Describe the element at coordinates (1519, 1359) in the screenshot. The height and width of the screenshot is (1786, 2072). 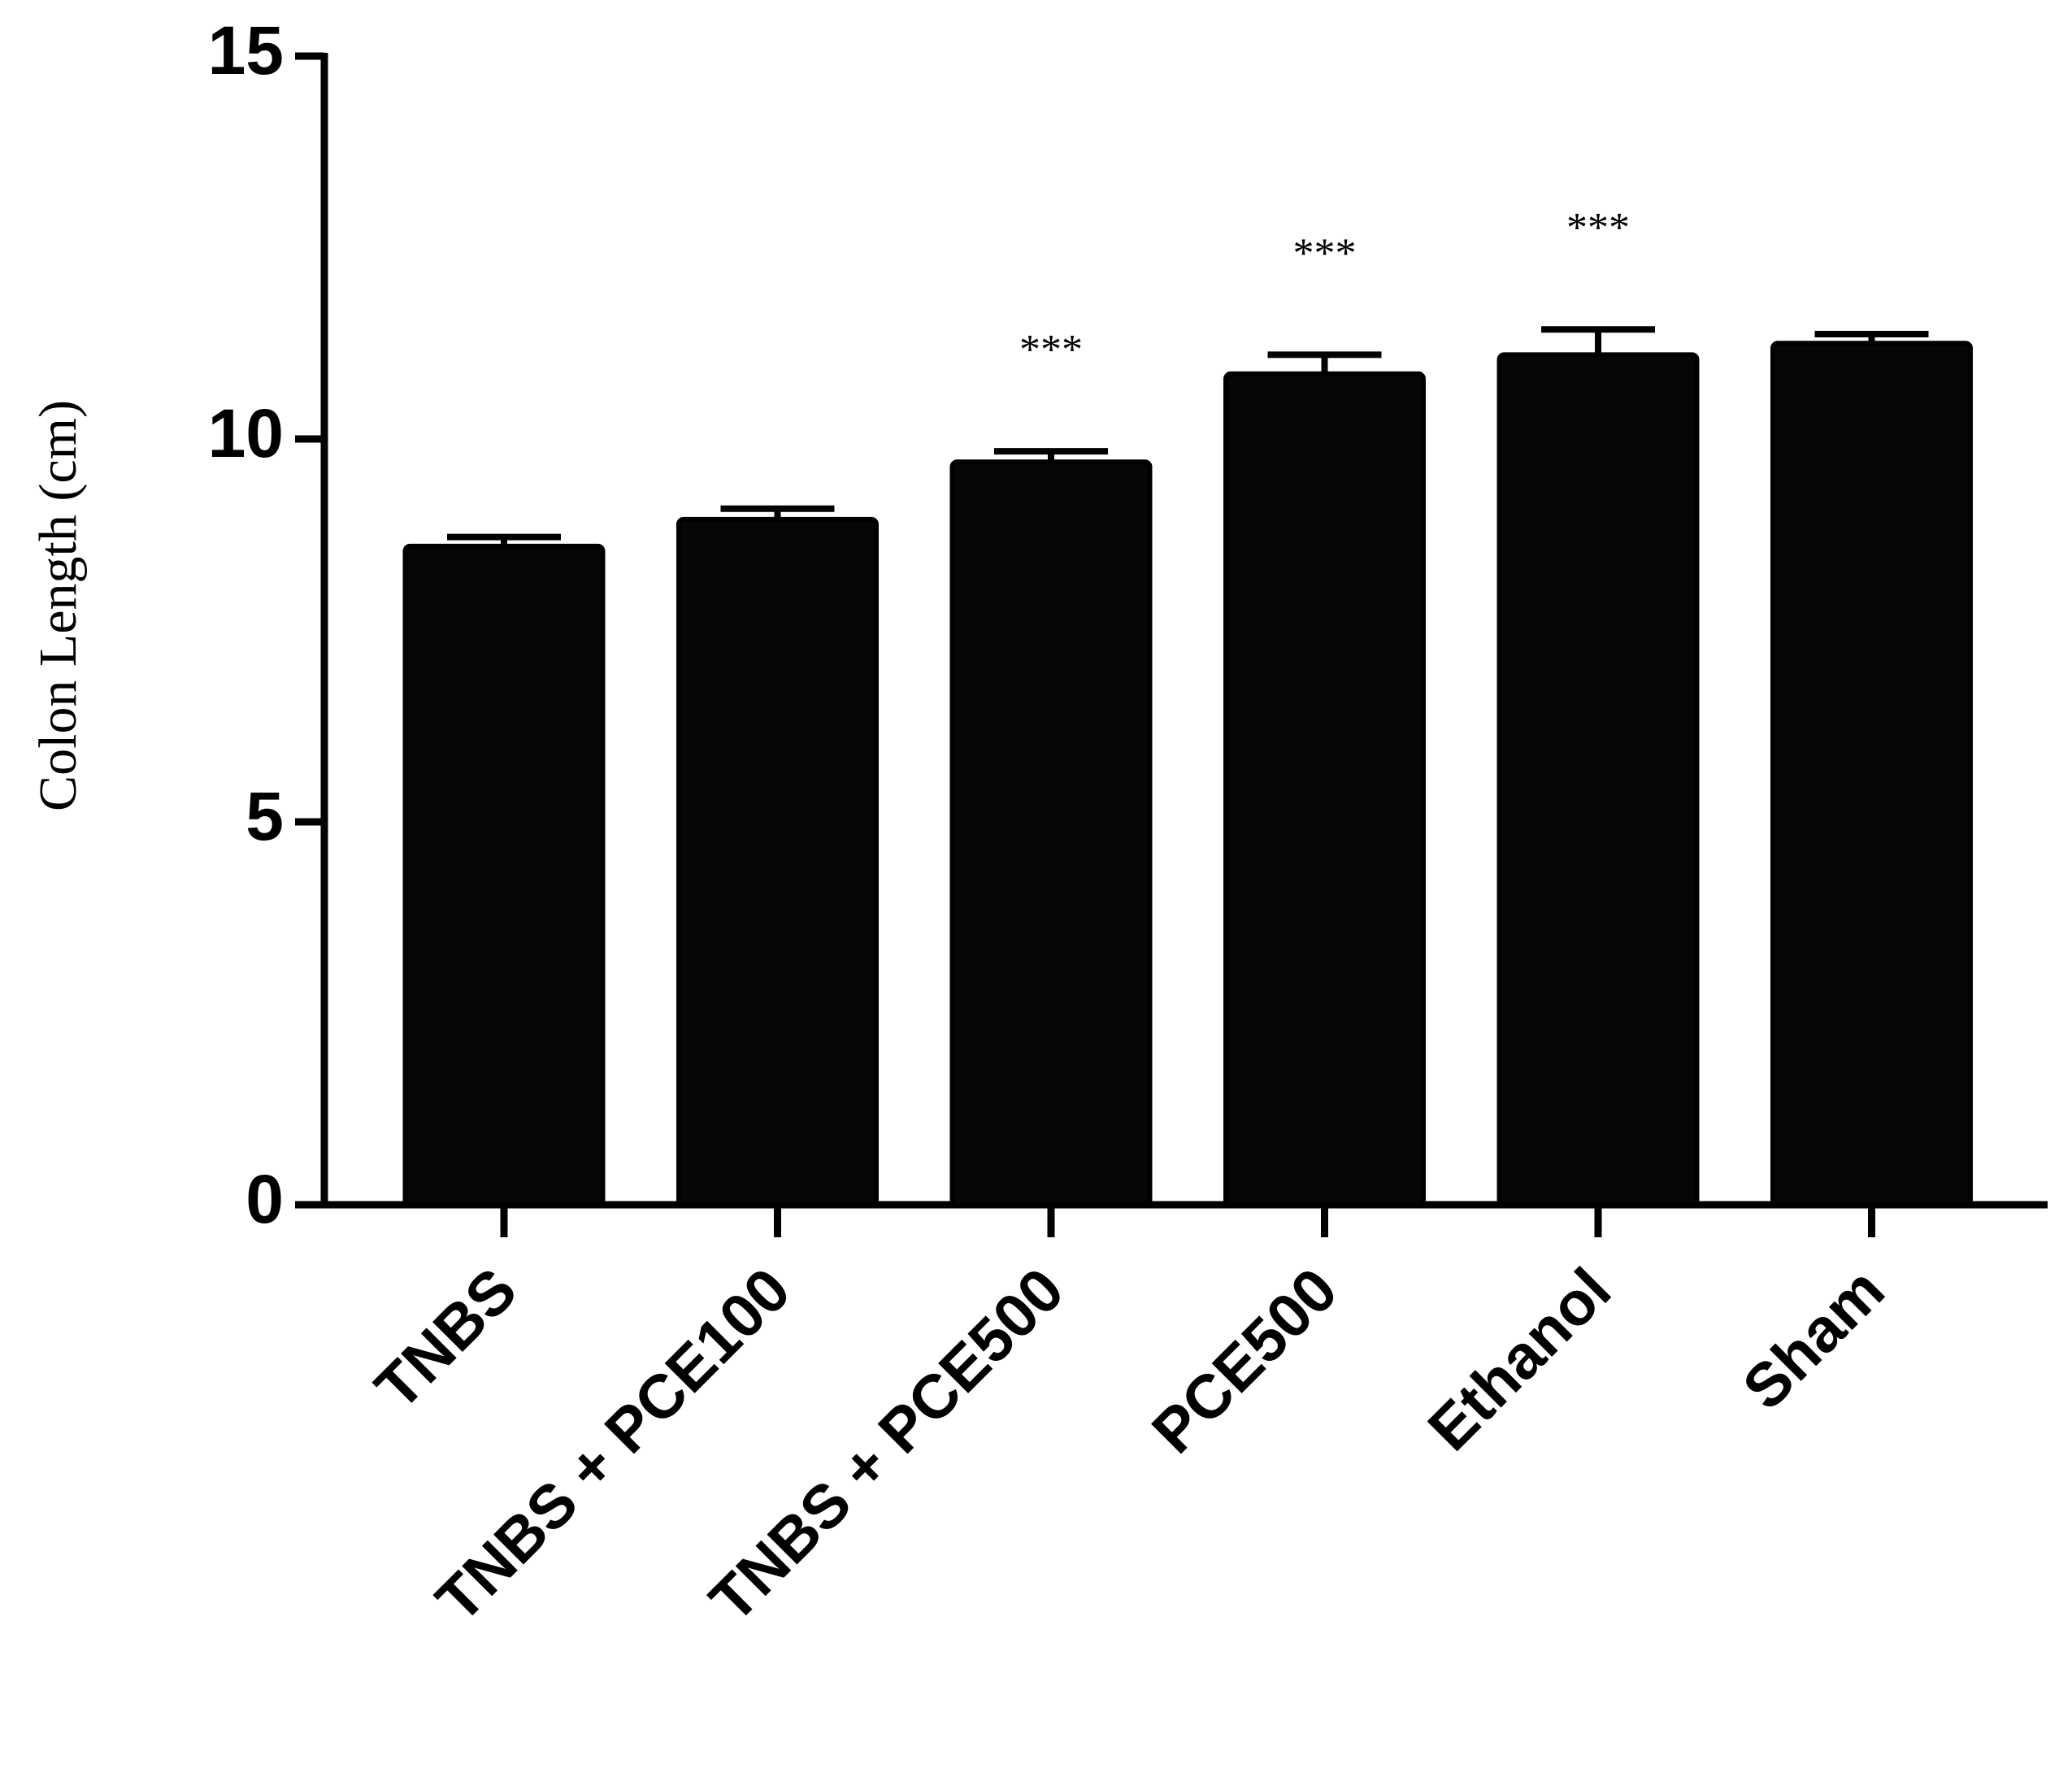
I see `x-tick-label: Ethanol` at that location.